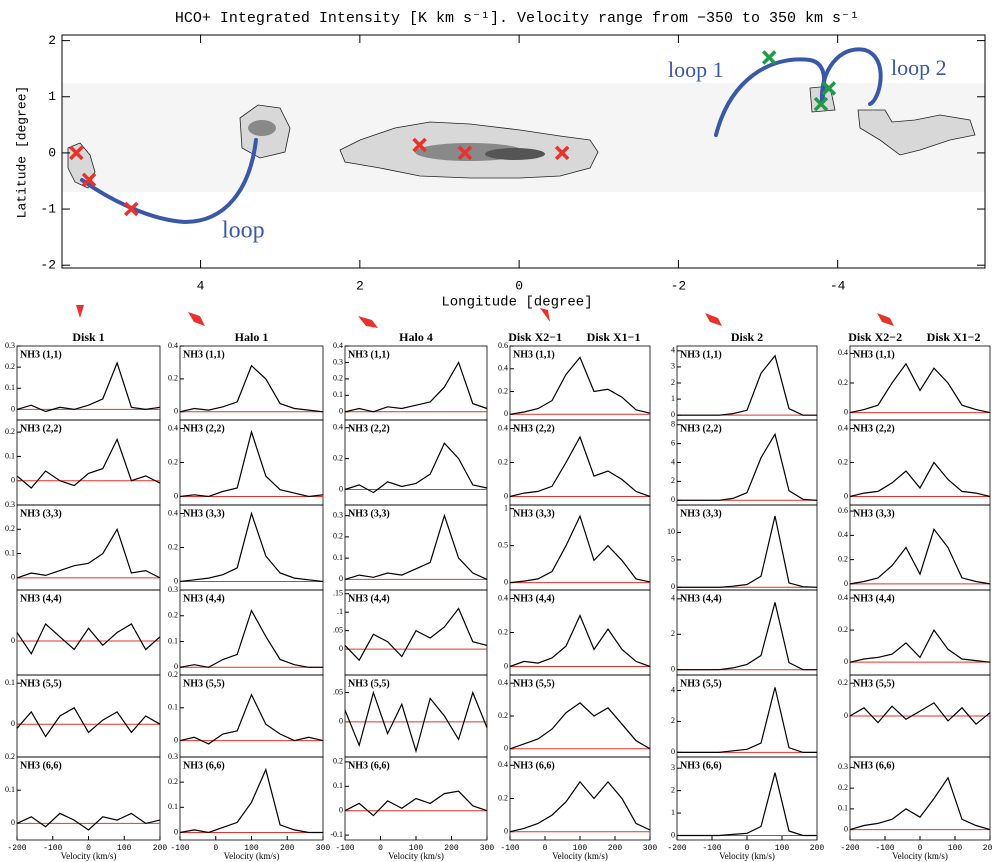  What do you see at coordinates (252, 337) in the screenshot?
I see `panel-title: Halo 1` at bounding box center [252, 337].